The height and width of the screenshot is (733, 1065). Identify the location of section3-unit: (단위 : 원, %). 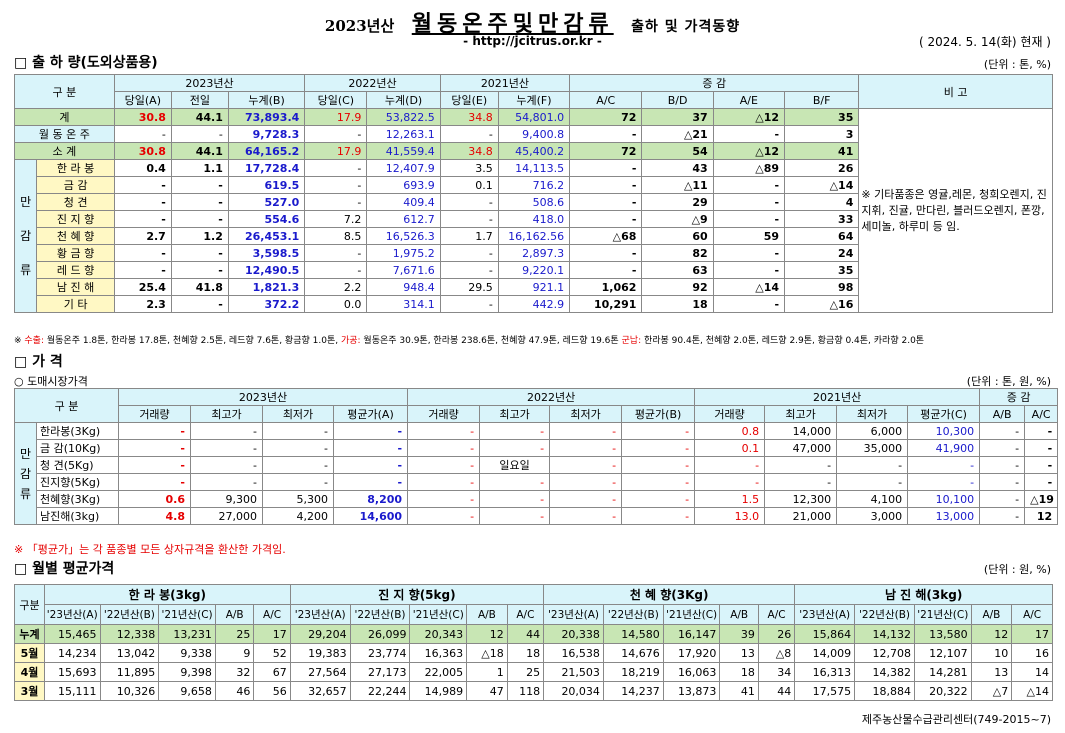
(1017, 569).